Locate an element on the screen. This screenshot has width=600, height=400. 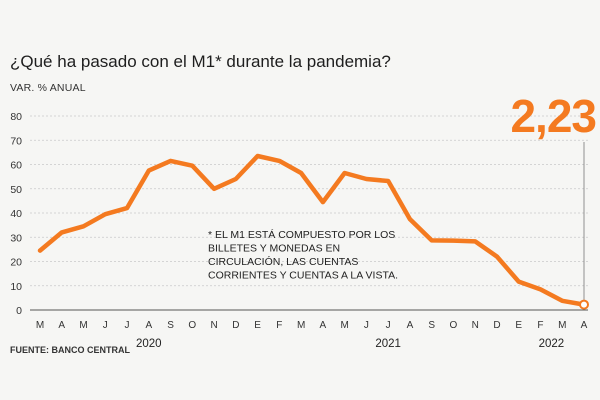
annotation-text: BILLETES Y MONEDAS EN is located at coordinates (274, 249).